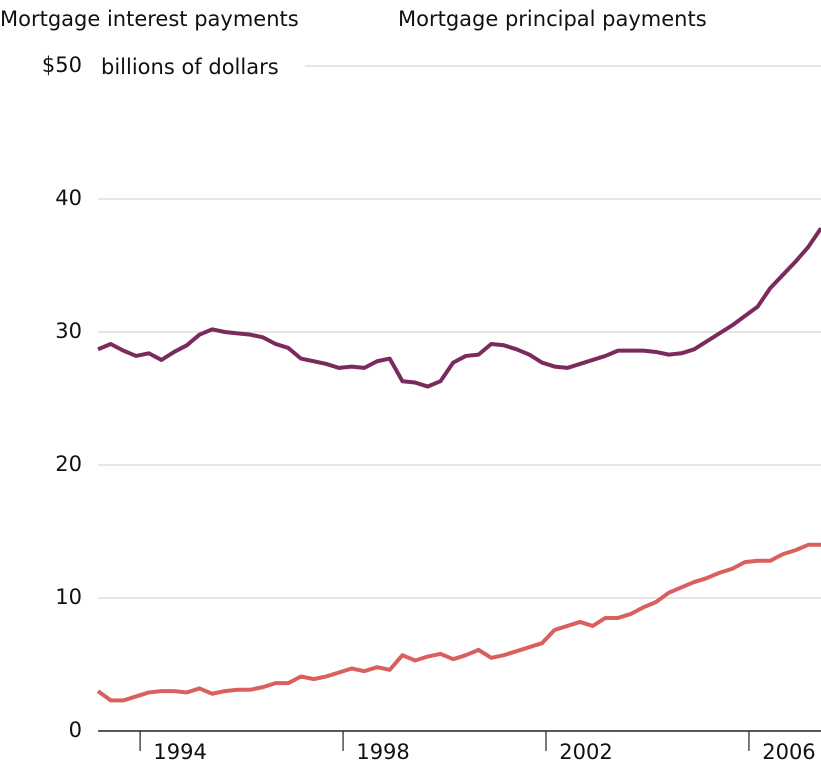  I want to click on legend-label: Mortgage principal payments, so click(552, 19).